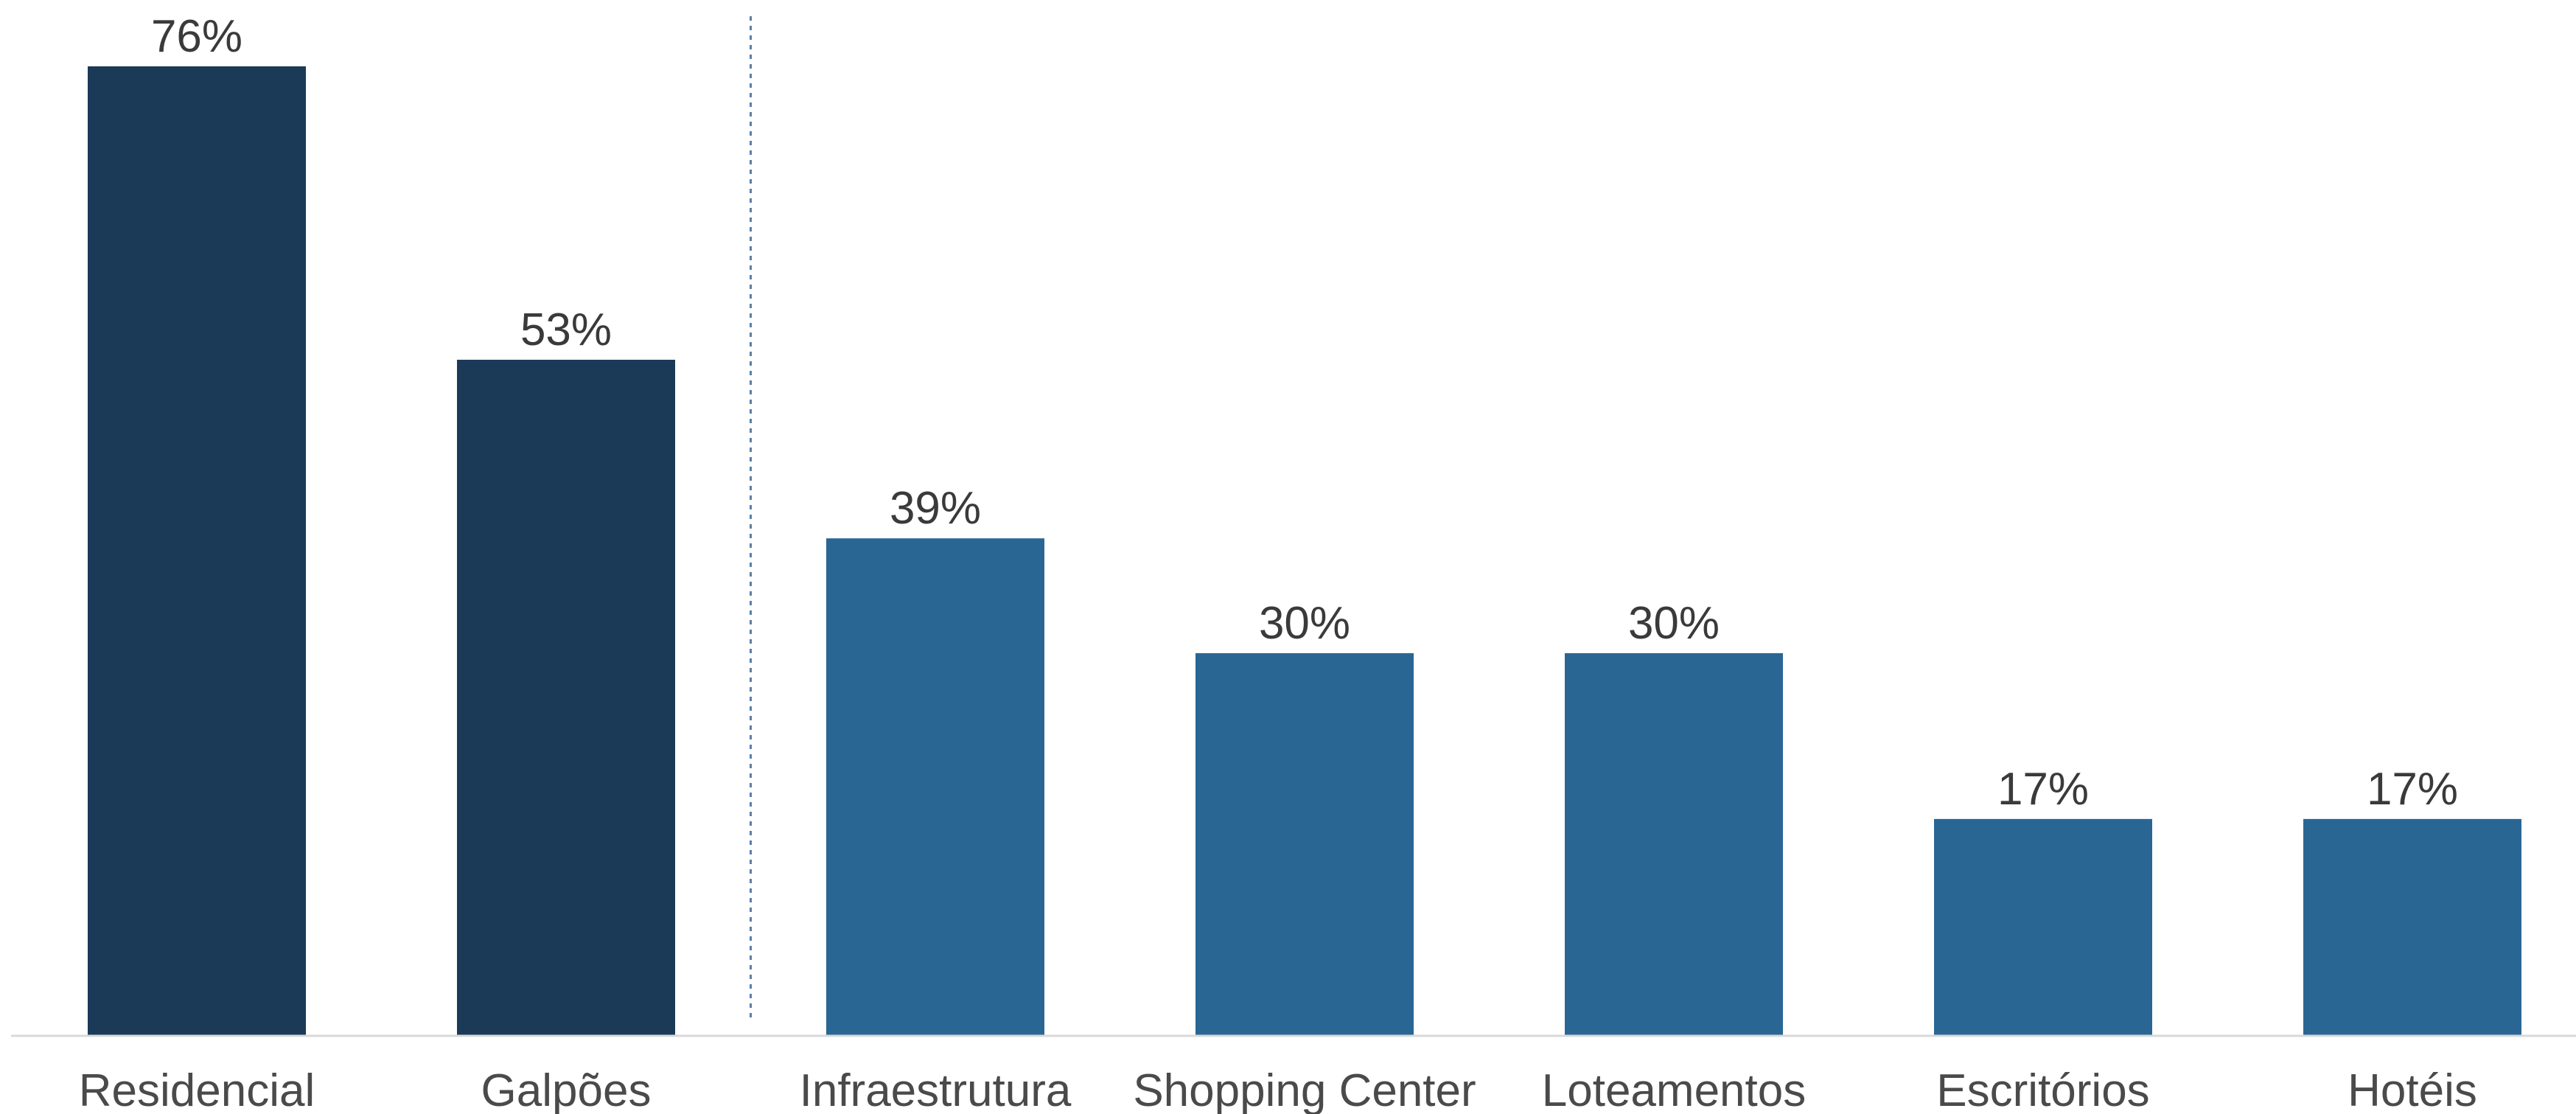 This screenshot has height=1114, width=2576. Describe the element at coordinates (566, 1089) in the screenshot. I see `category-label-1: Galpões` at that location.